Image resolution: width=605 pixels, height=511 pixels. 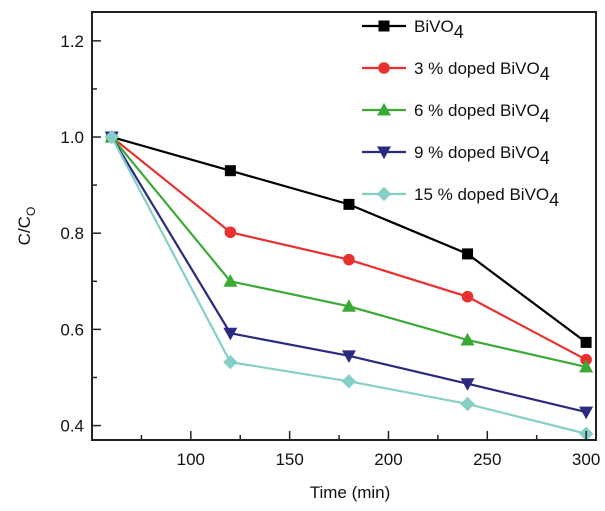 I want to click on y-axis-title: C/CO, so click(x=26, y=226).